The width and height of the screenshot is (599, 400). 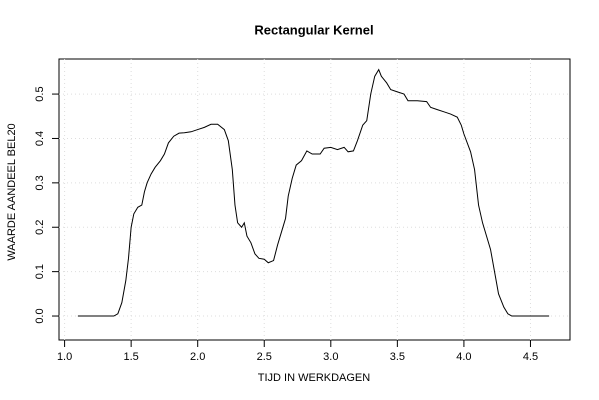 What do you see at coordinates (40, 227) in the screenshot?
I see `y-tick-label: 0.2` at bounding box center [40, 227].